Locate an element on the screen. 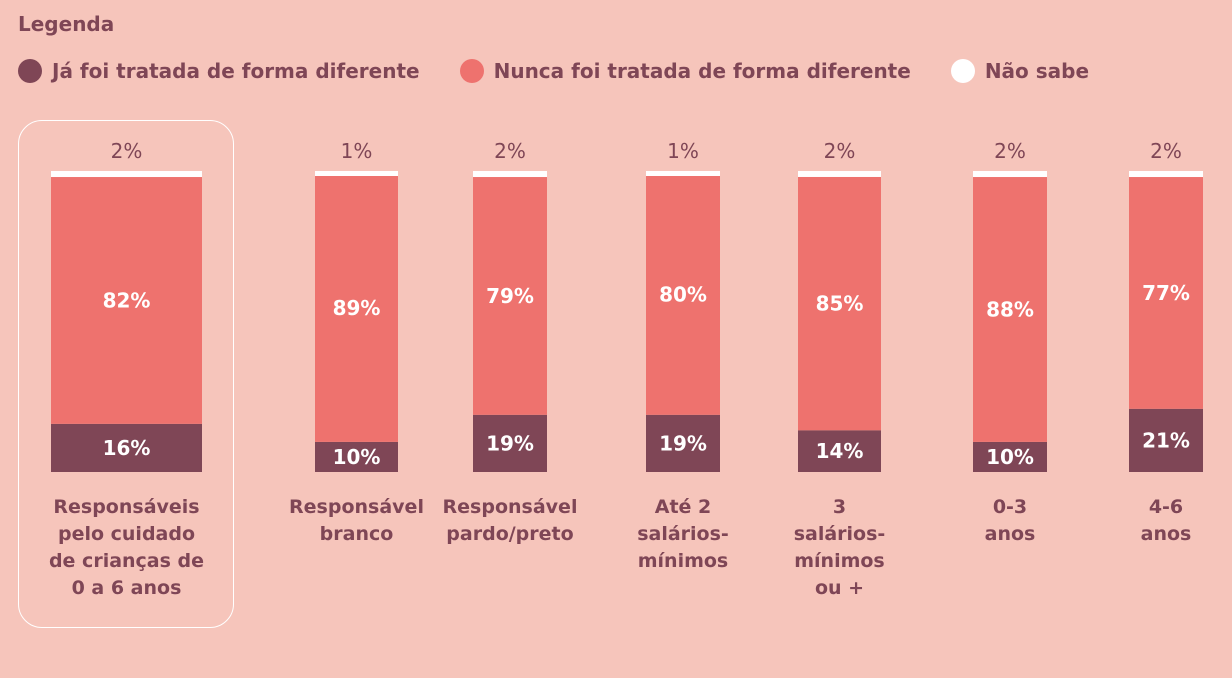 The height and width of the screenshot is (678, 1232). legend-title: Legenda is located at coordinates (66, 24).